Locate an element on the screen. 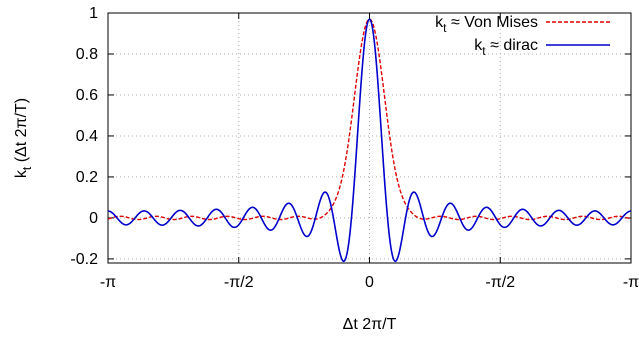  legend-entry-dirac: kt ≈ dirac is located at coordinates (542, 47).